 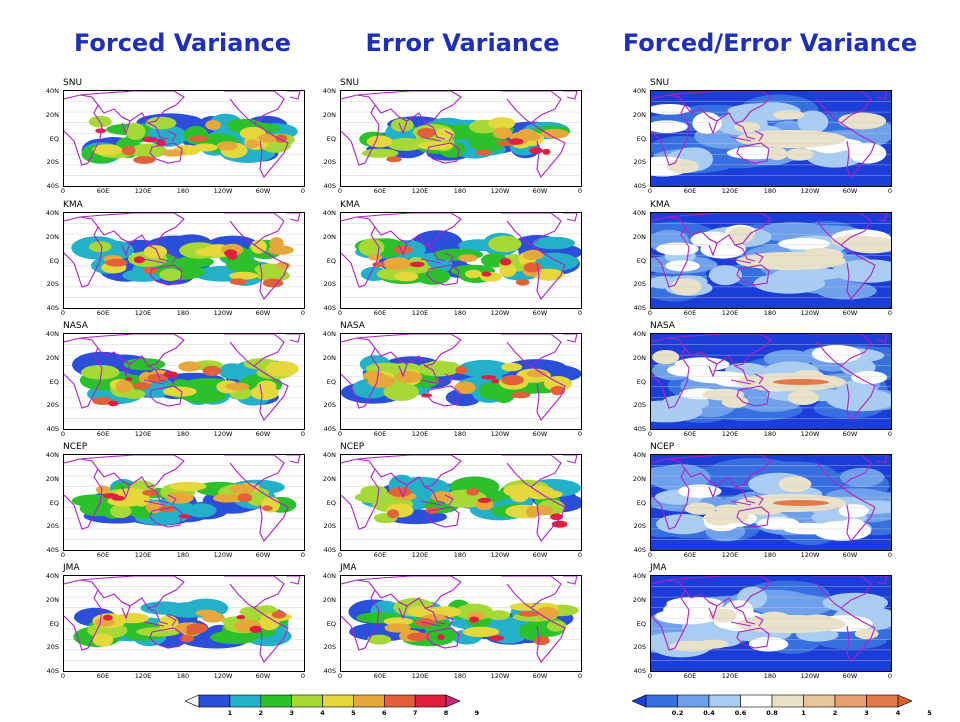 What do you see at coordinates (819, 701) in the screenshot?
I see `colorbar-swatch` at bounding box center [819, 701].